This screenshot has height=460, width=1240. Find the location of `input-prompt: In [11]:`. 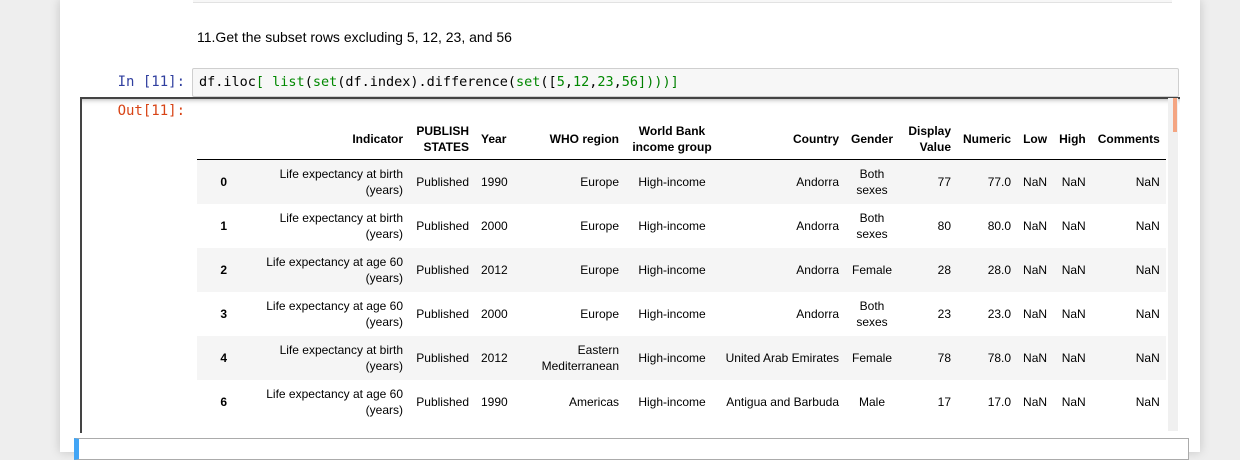

input-prompt: In [11]: is located at coordinates (151, 82).